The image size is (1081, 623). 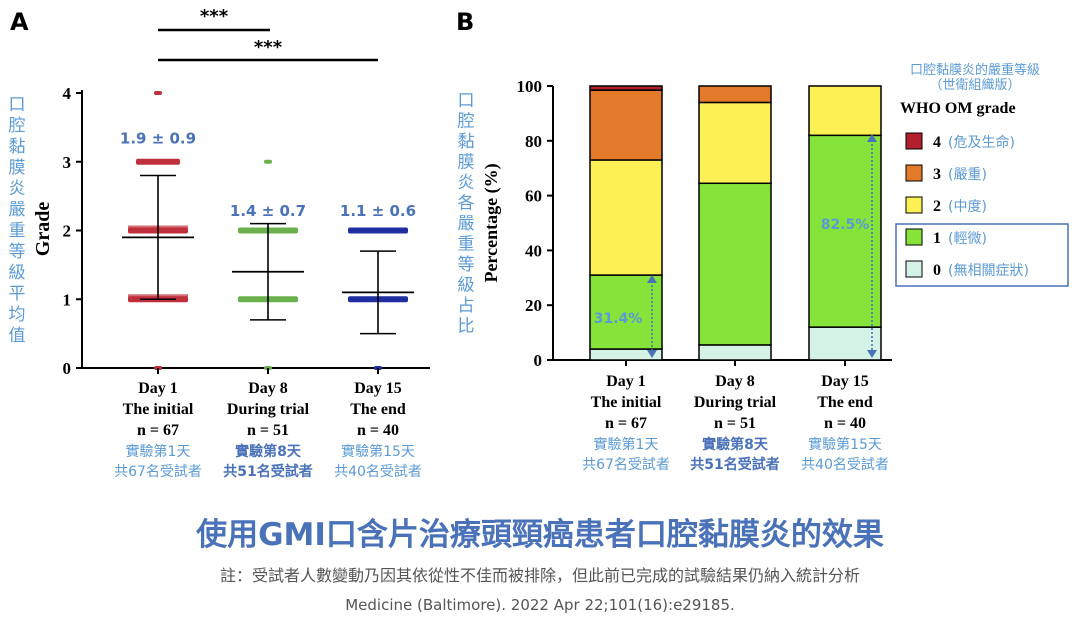 I want to click on a-ylabel-zh-char: 口, so click(x=17, y=105).